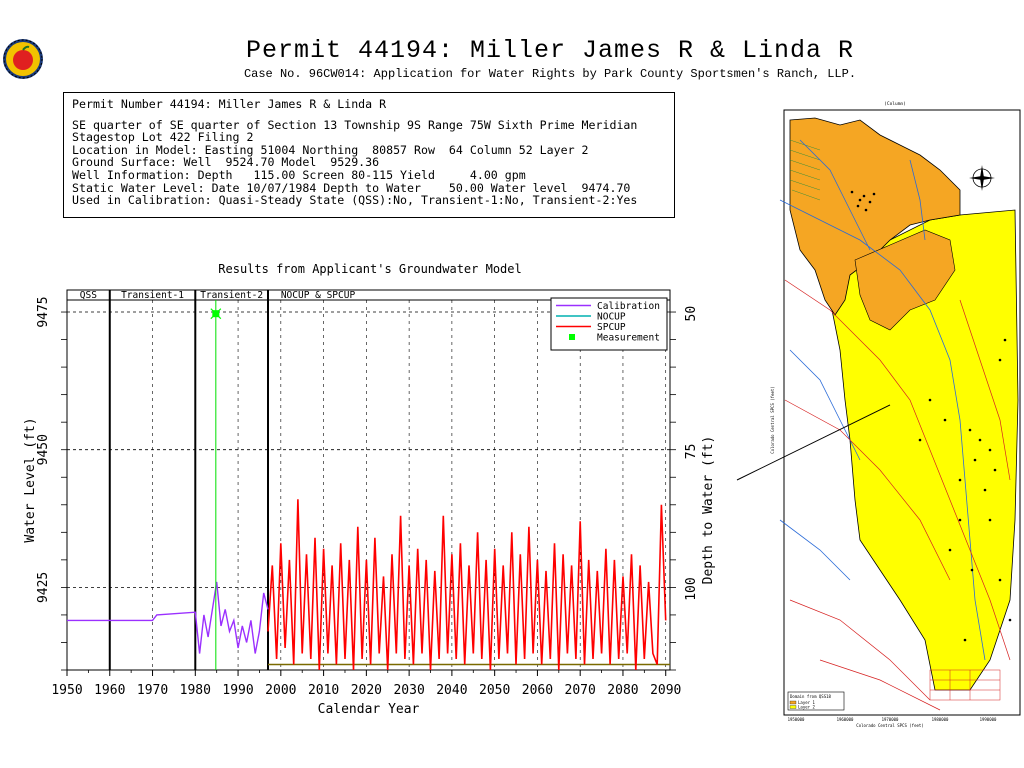 Image resolution: width=1024 pixels, height=768 pixels. Describe the element at coordinates (796, 719) in the screenshot. I see `map-x-tick: 1950000` at that location.